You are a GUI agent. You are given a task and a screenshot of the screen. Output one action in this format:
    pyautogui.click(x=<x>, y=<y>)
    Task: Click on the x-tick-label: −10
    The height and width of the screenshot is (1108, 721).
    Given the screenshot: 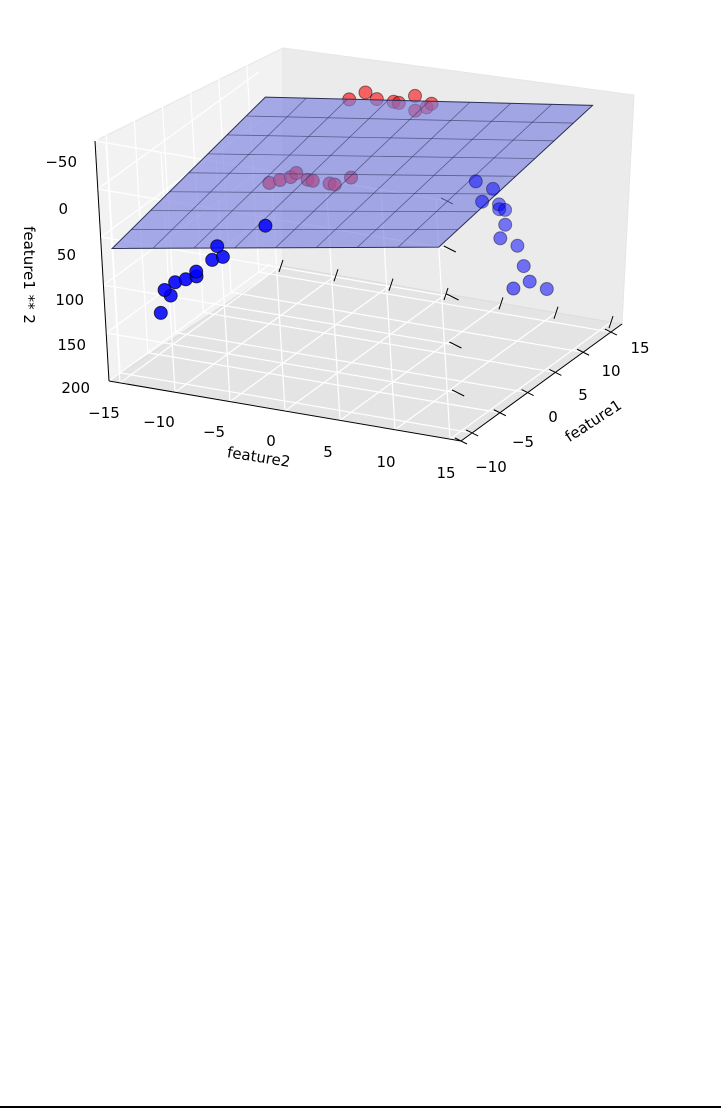 What is the action you would take?
    pyautogui.click(x=491, y=467)
    